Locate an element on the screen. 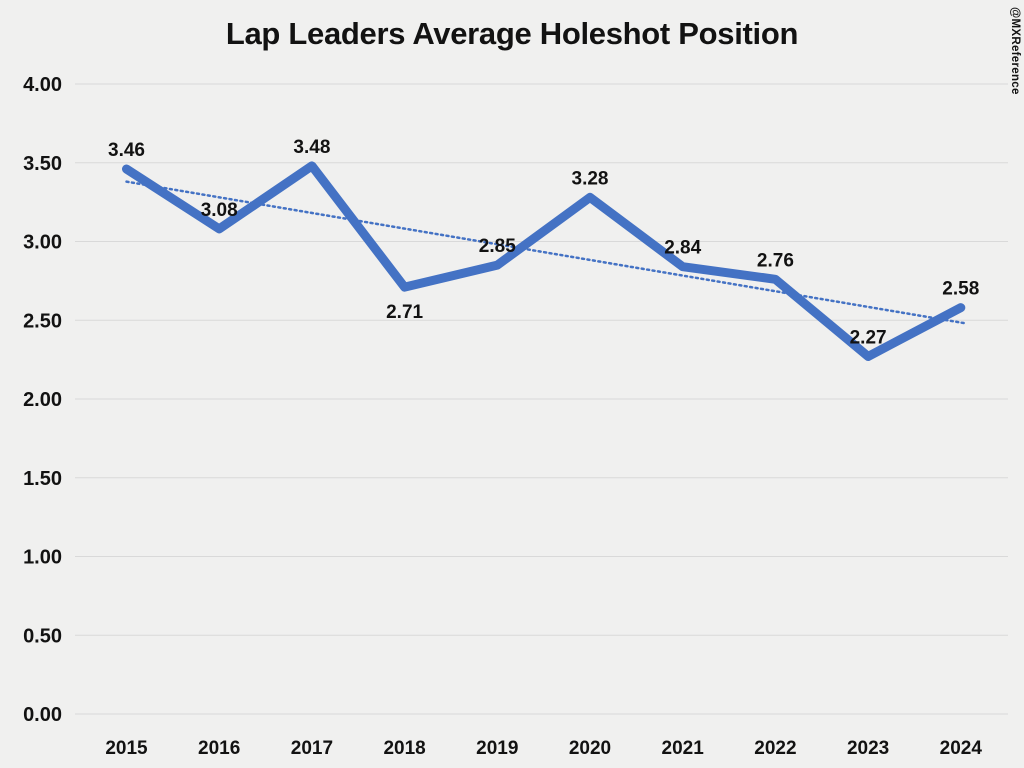 The width and height of the screenshot is (1024, 768). x-tick-label: 2018 is located at coordinates (404, 748).